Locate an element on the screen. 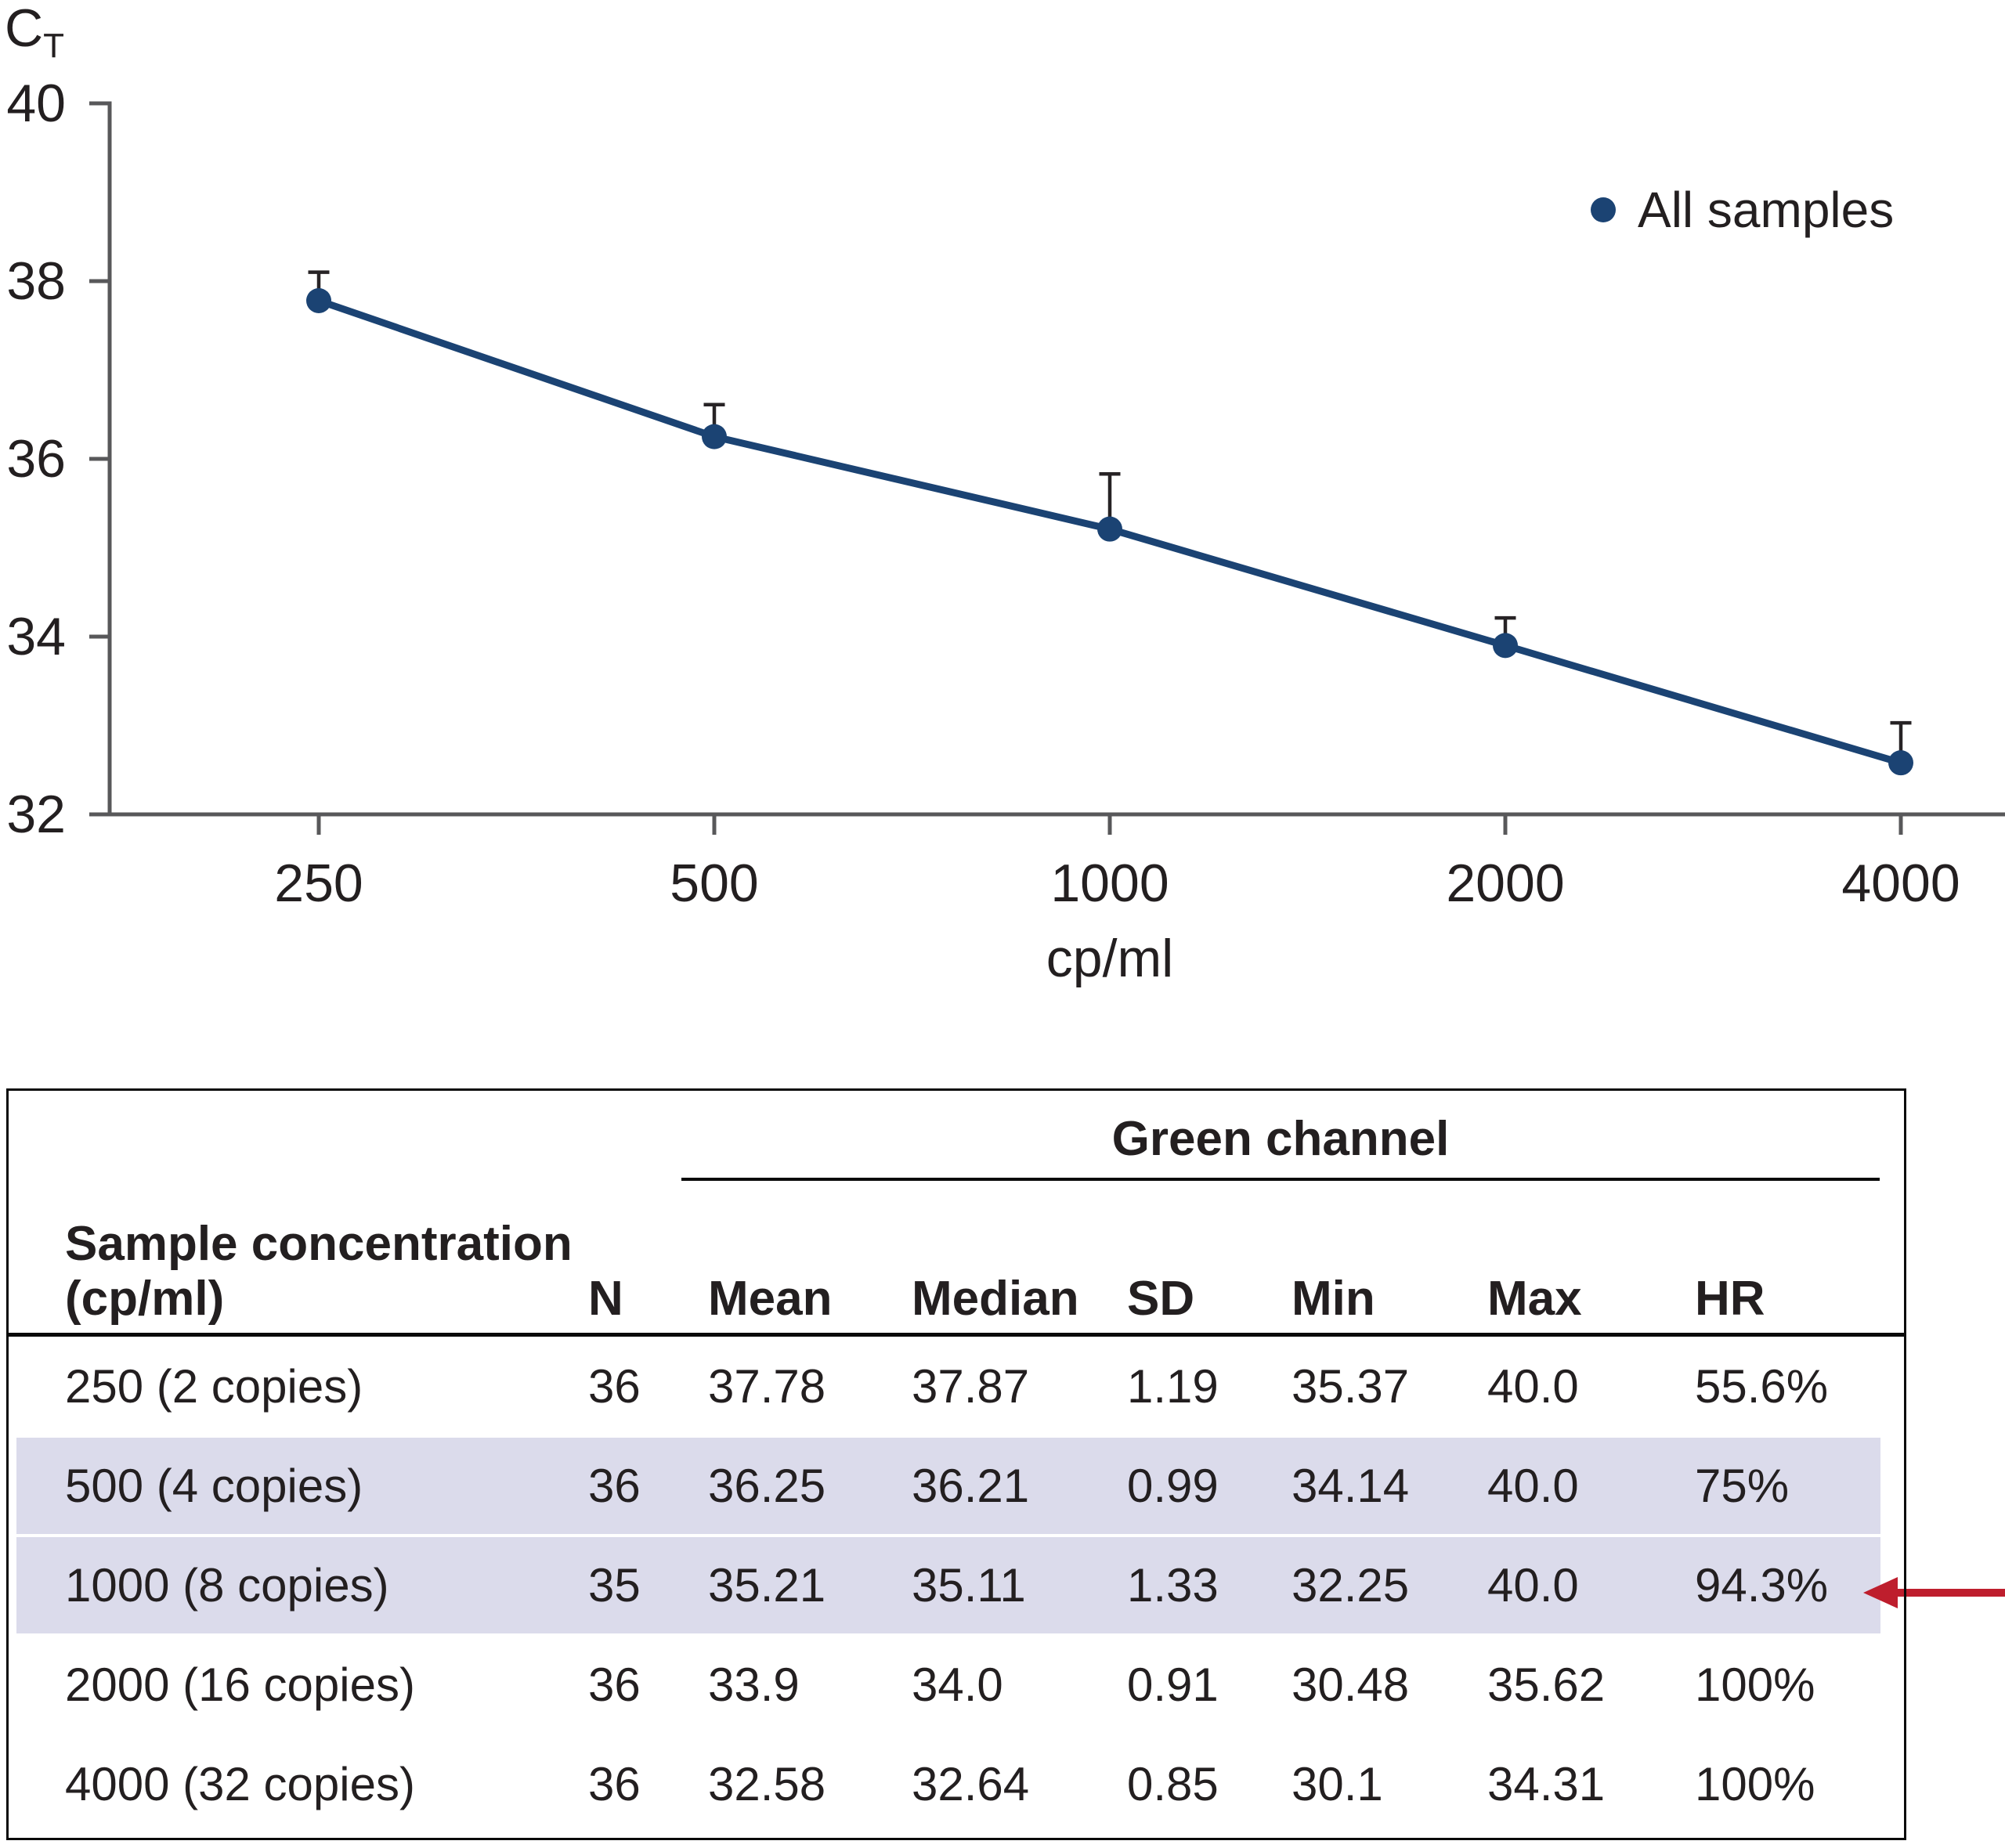 The height and width of the screenshot is (1848, 2005). cell-sd: 0.91 is located at coordinates (1173, 1684).